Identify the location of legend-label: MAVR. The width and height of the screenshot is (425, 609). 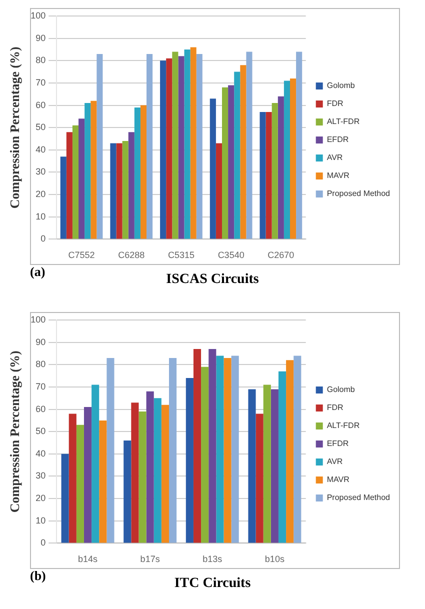
(338, 479).